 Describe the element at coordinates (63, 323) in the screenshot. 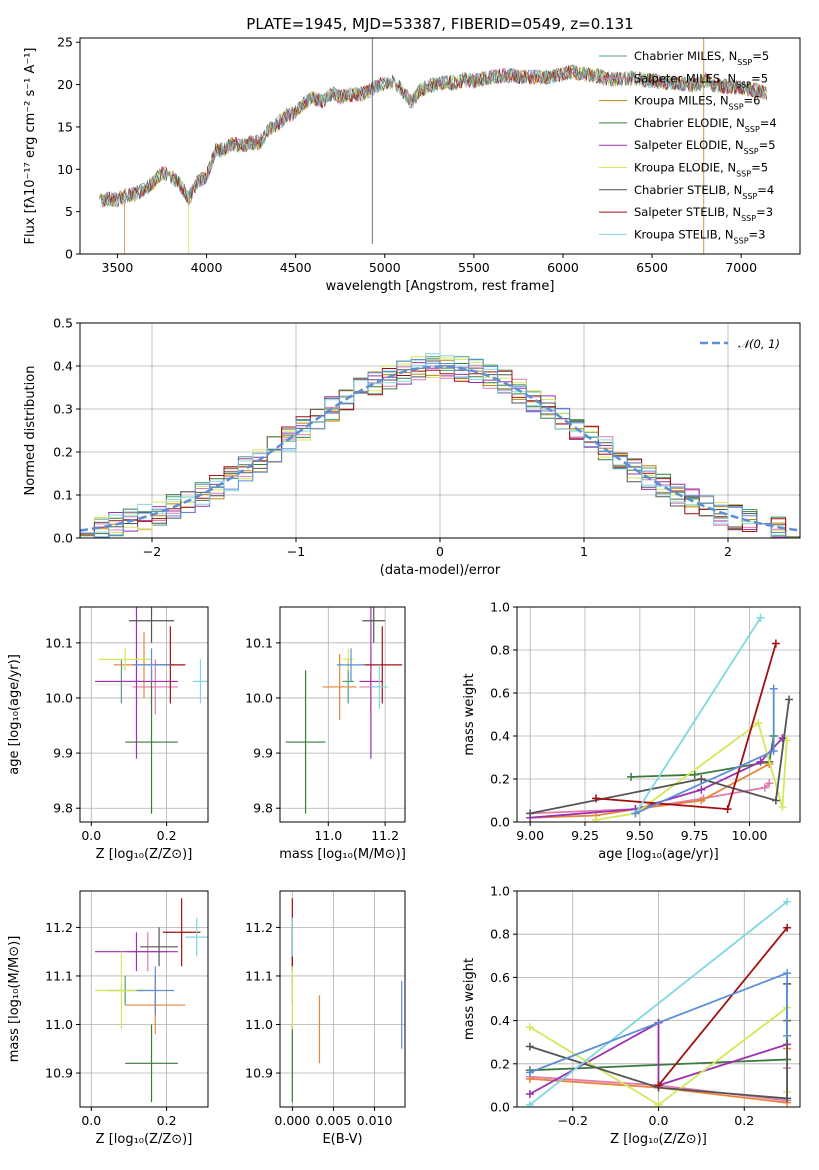

I see `y-tick-label: 0.5` at that location.